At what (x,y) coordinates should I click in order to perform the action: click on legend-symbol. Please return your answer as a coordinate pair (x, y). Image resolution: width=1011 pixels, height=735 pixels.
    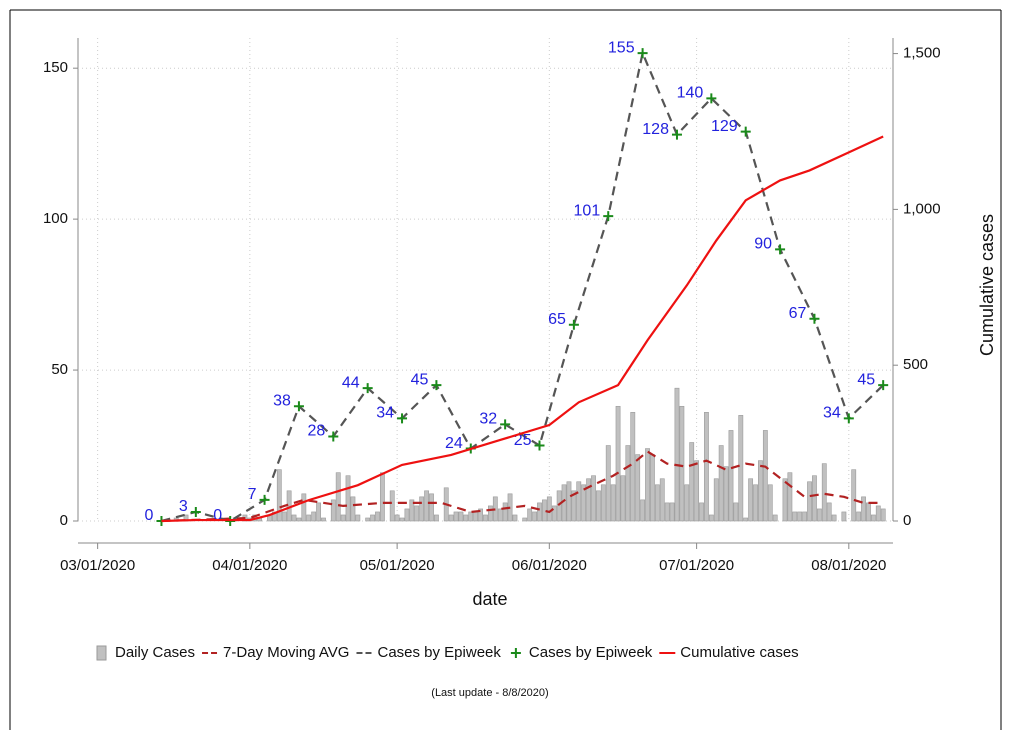
    Looking at the image, I should click on (101, 653).